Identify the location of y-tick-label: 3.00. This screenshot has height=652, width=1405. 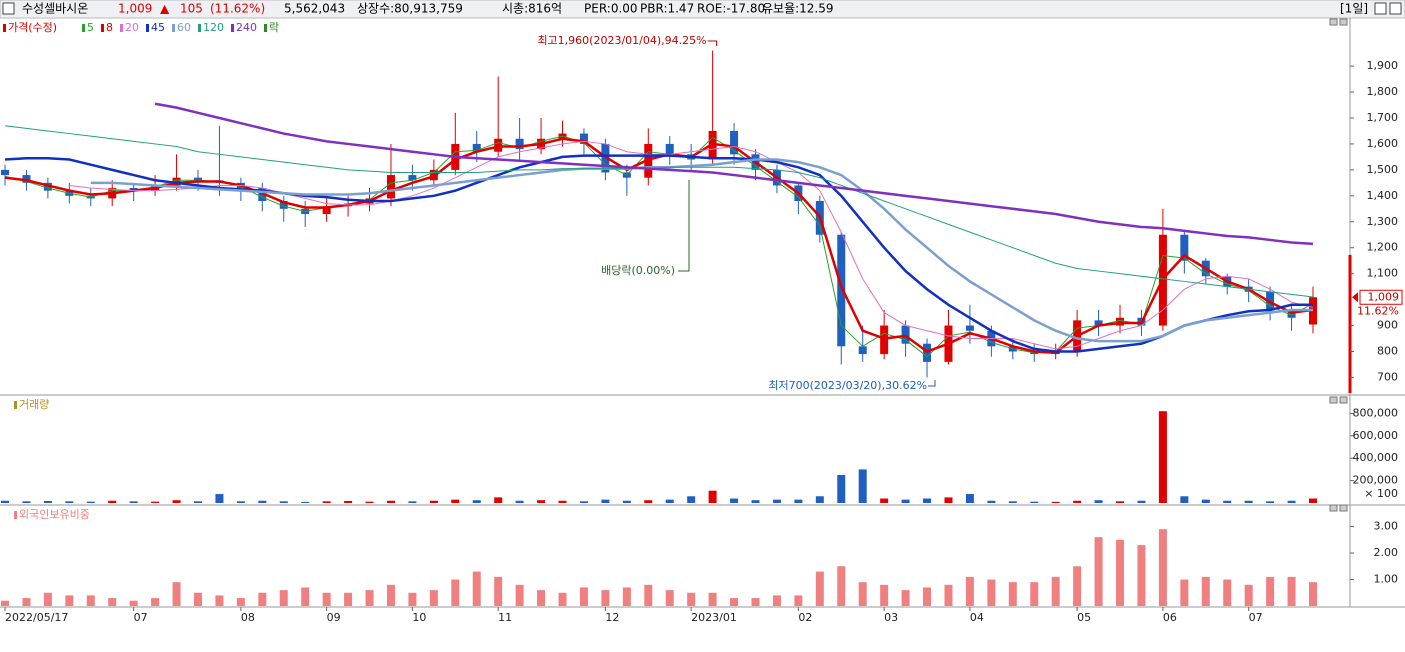
(1386, 526).